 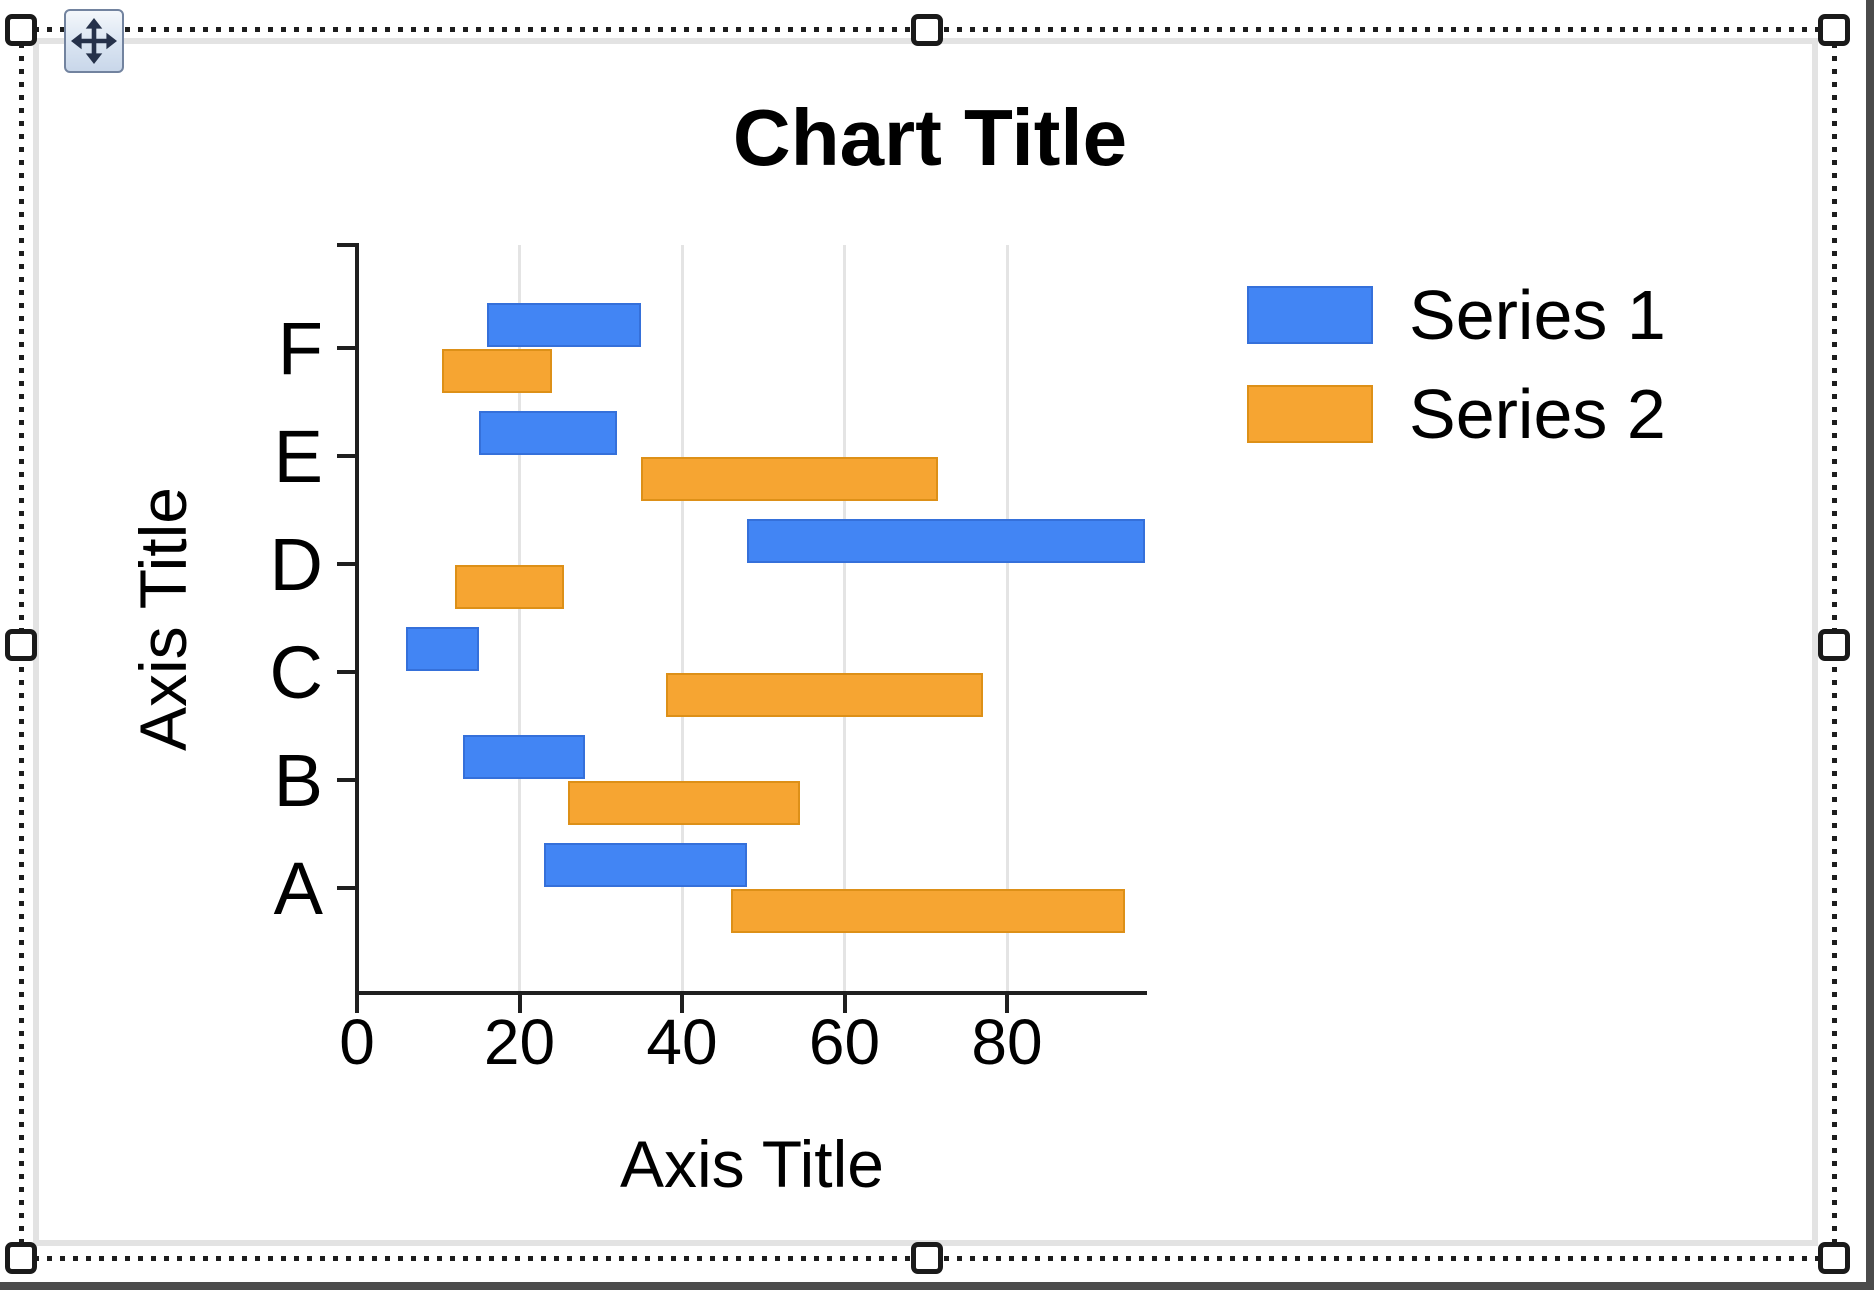 I want to click on move-handle, so click(x=94, y=41).